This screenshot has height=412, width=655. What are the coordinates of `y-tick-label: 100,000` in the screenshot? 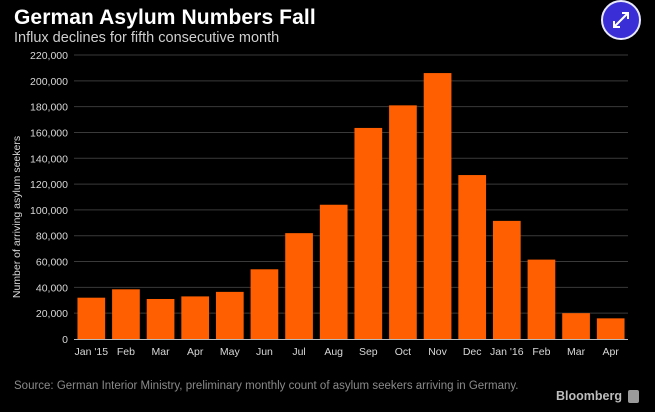 It's located at (49, 211).